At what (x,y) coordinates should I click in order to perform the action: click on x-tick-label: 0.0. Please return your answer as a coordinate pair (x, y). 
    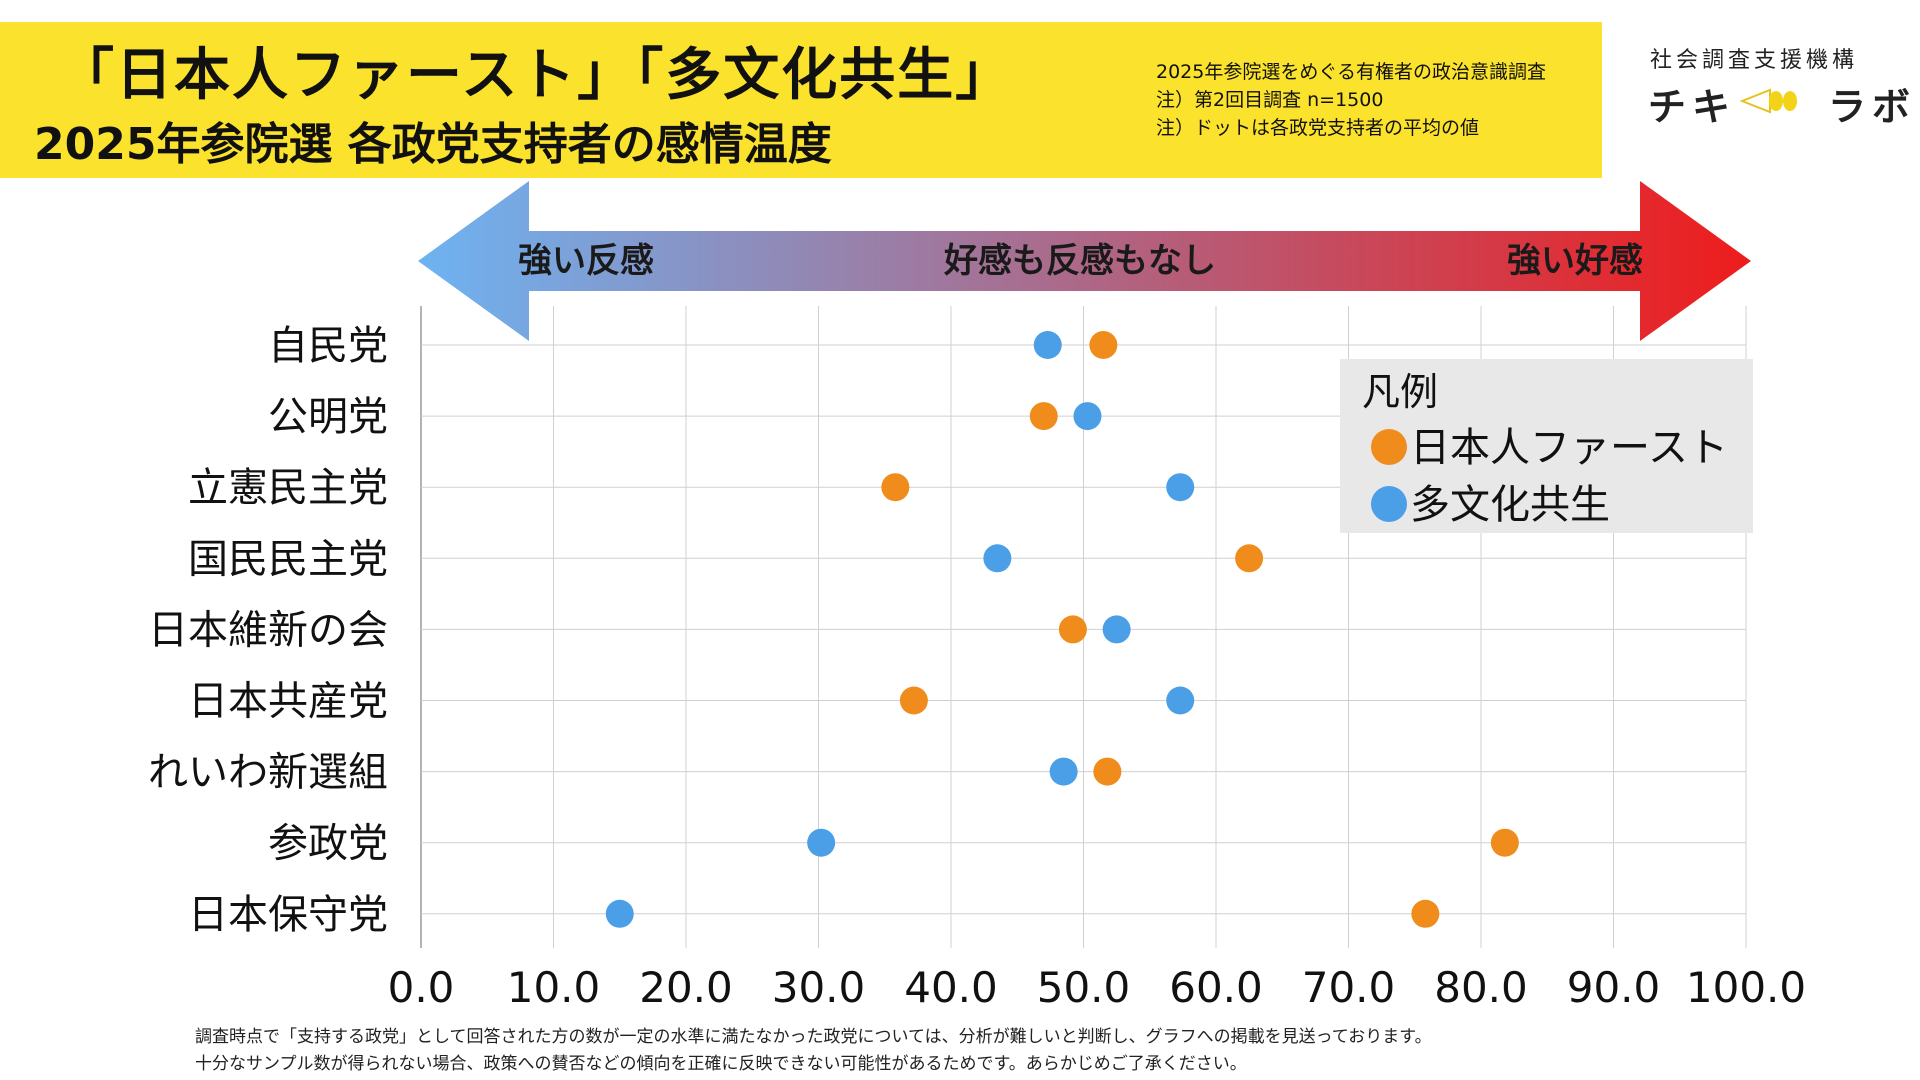
    Looking at the image, I should click on (421, 987).